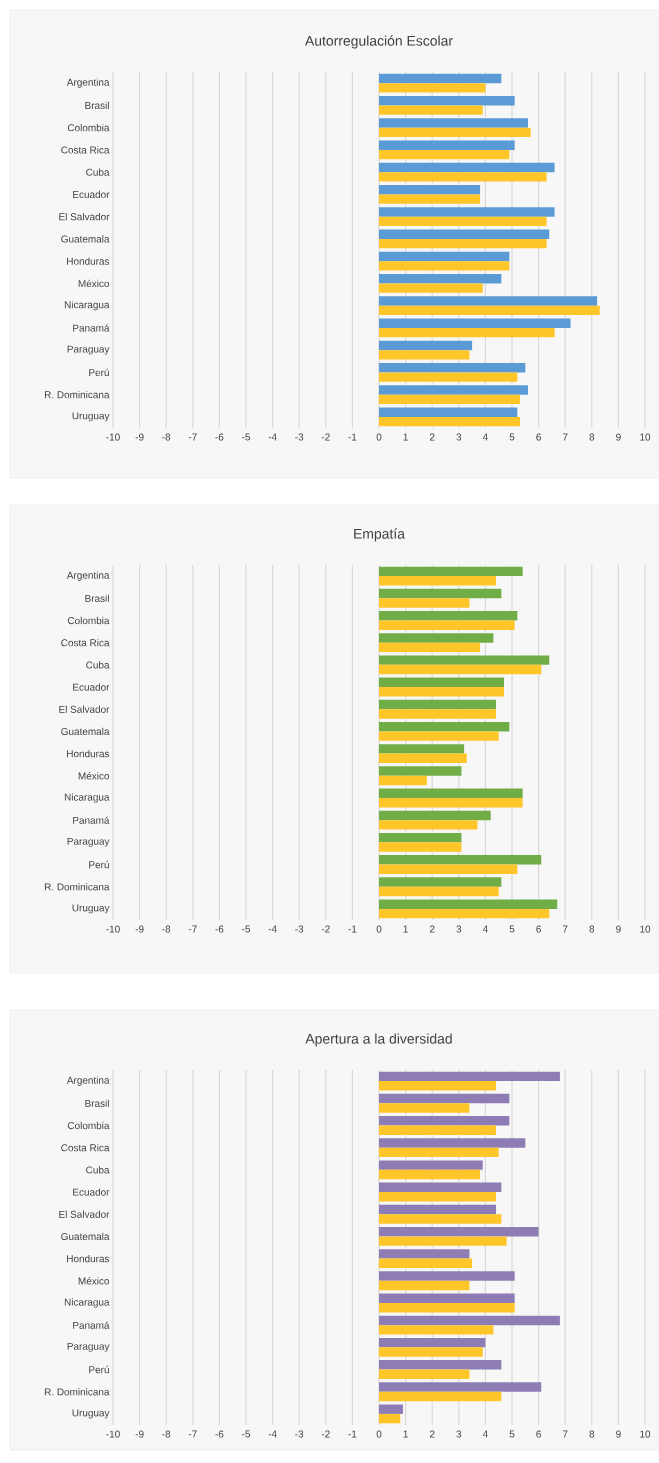 This screenshot has height=1463, width=659. I want to click on x-tick-label: -8, so click(166, 437).